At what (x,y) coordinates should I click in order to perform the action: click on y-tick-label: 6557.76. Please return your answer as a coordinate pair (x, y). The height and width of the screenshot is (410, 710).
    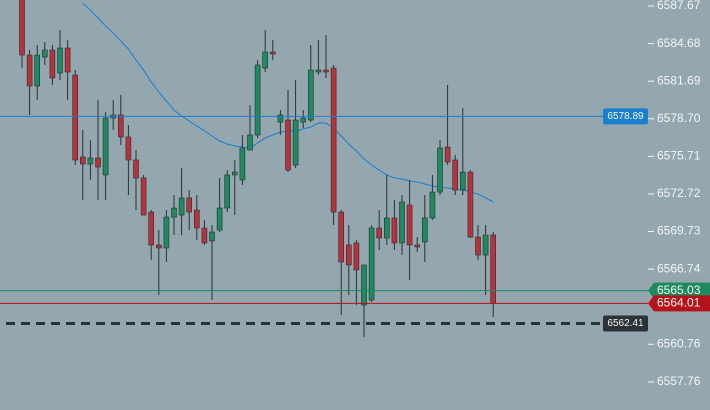
    Looking at the image, I should click on (679, 381).